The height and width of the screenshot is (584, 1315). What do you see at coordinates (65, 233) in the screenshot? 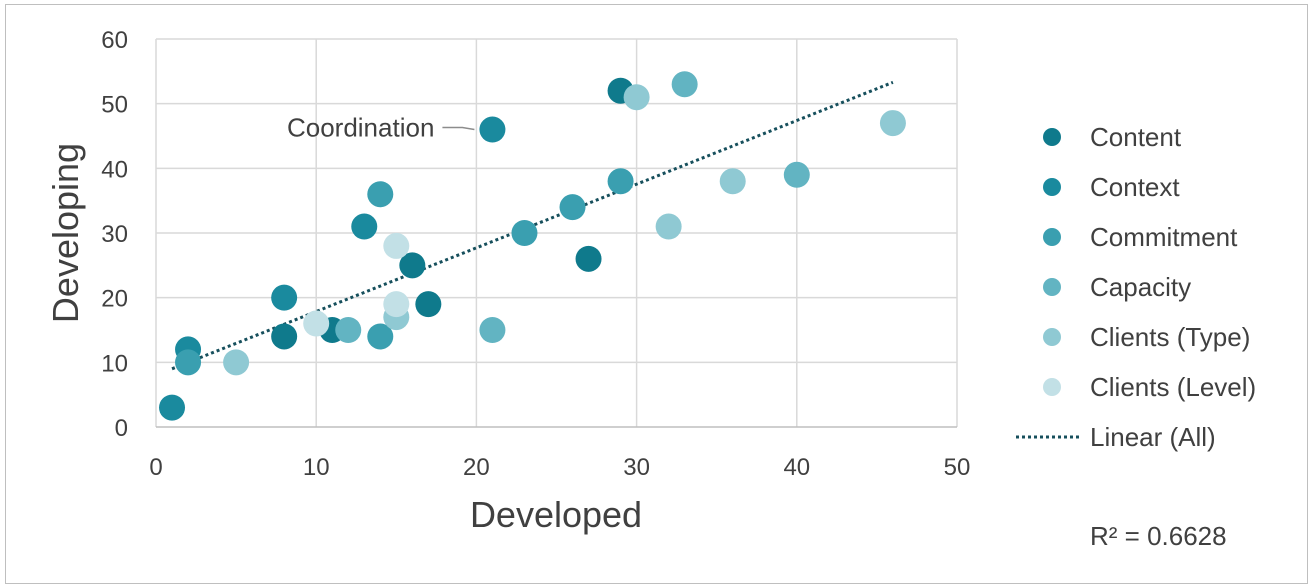
I see `y-axis-title: Developing` at bounding box center [65, 233].